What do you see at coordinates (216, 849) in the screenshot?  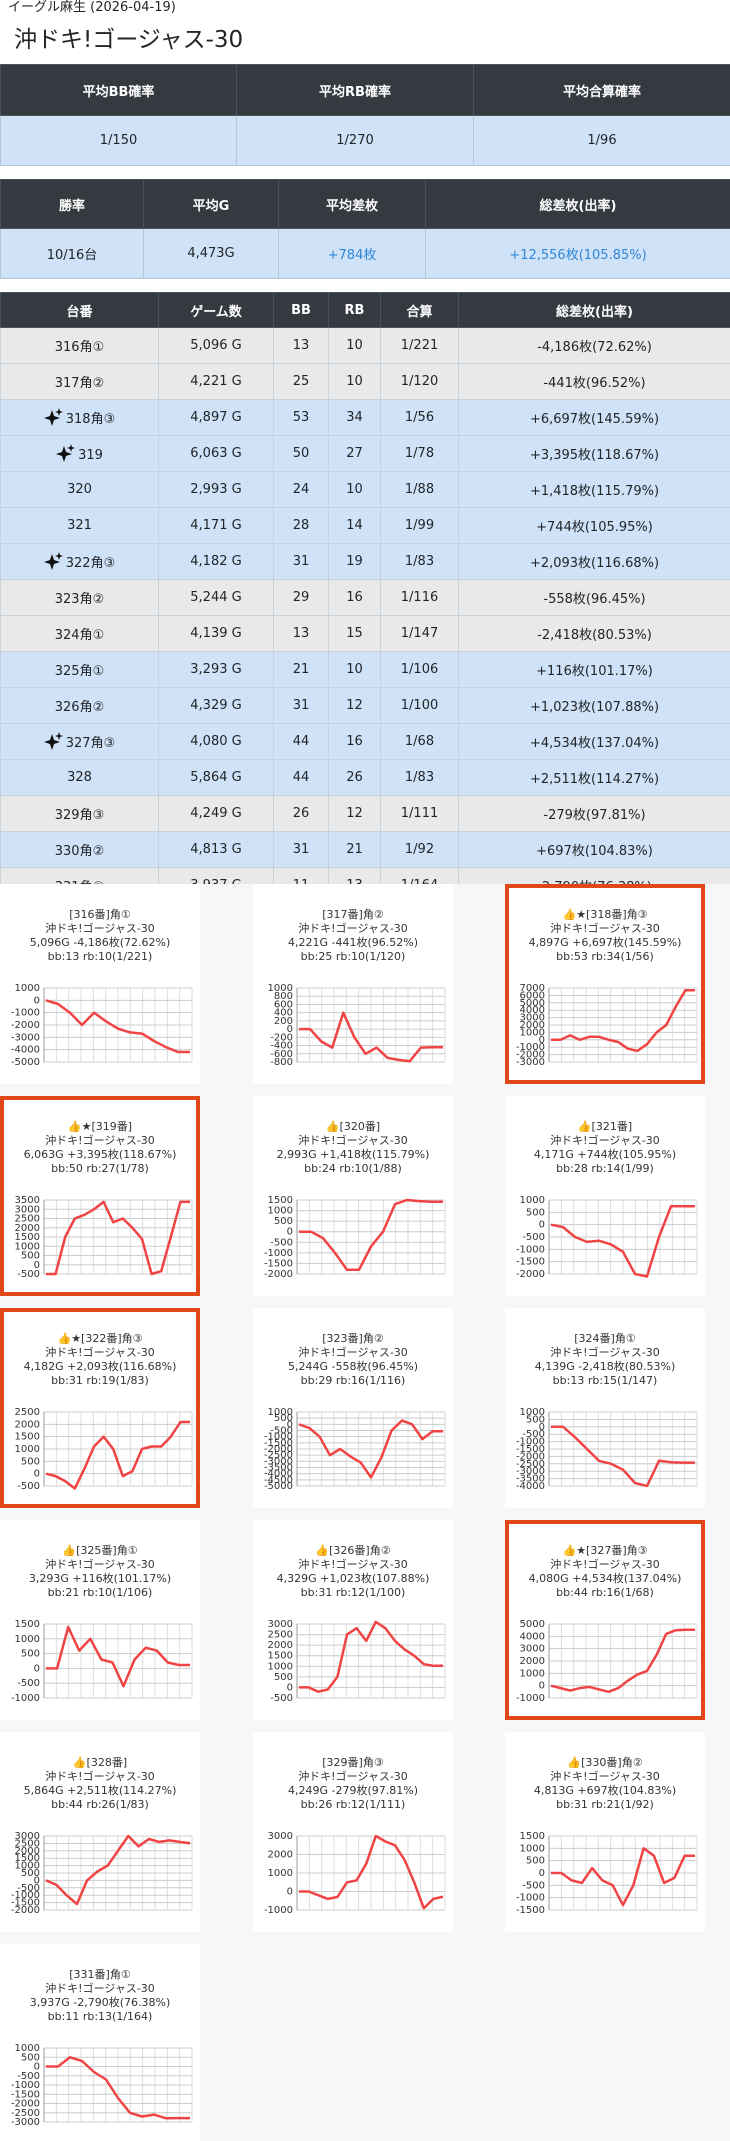 I see `cell-text: 4,813 G` at bounding box center [216, 849].